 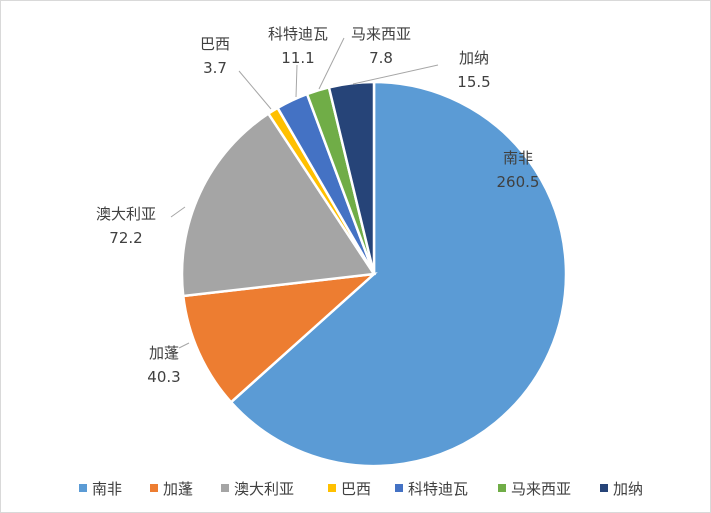 What do you see at coordinates (474, 58) in the screenshot?
I see `data-label-category-6: 加纳` at bounding box center [474, 58].